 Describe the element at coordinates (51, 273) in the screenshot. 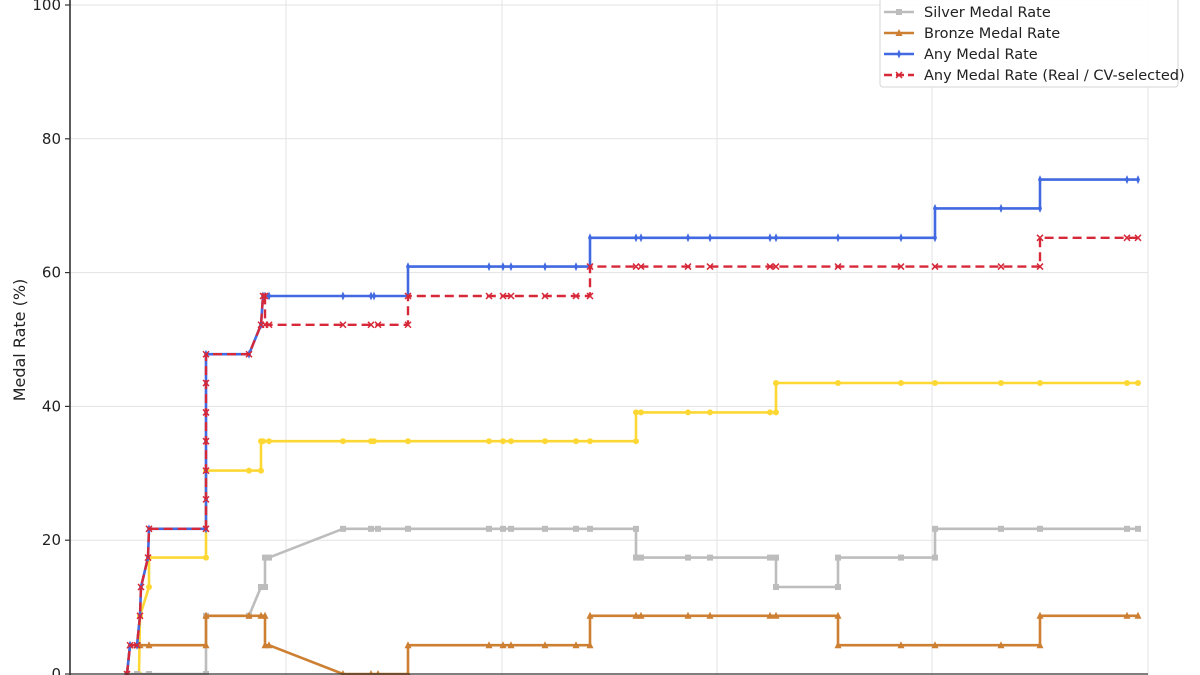

I see `y-tick-label: 60` at that location.